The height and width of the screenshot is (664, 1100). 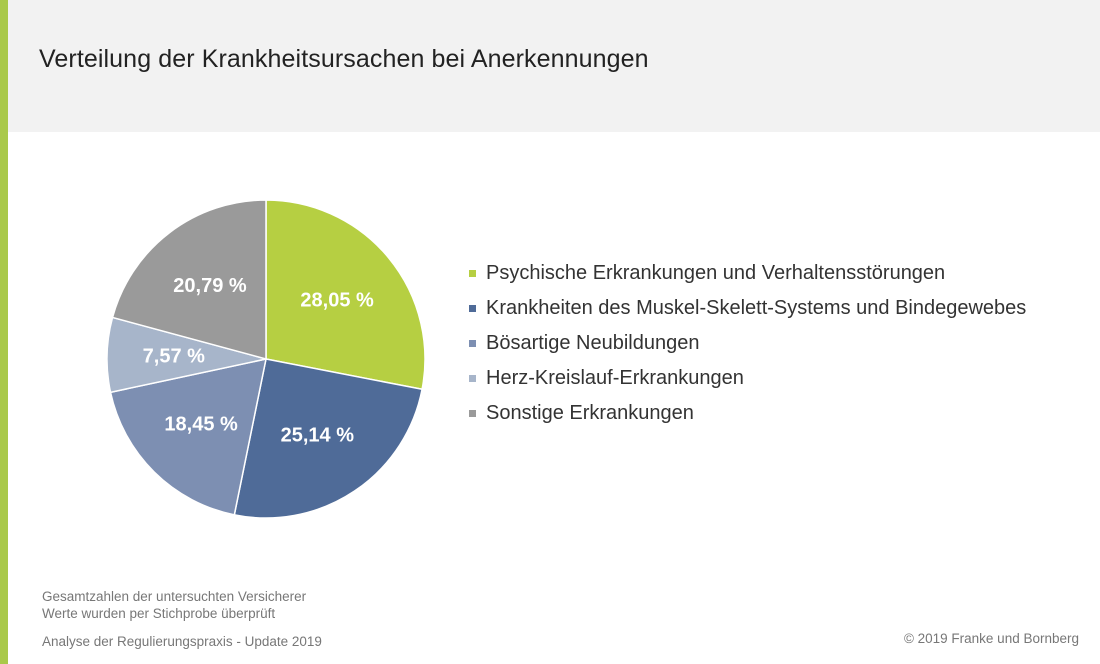 What do you see at coordinates (991, 638) in the screenshot?
I see `footer-copyright: © 2019 Franke und Bornberg` at bounding box center [991, 638].